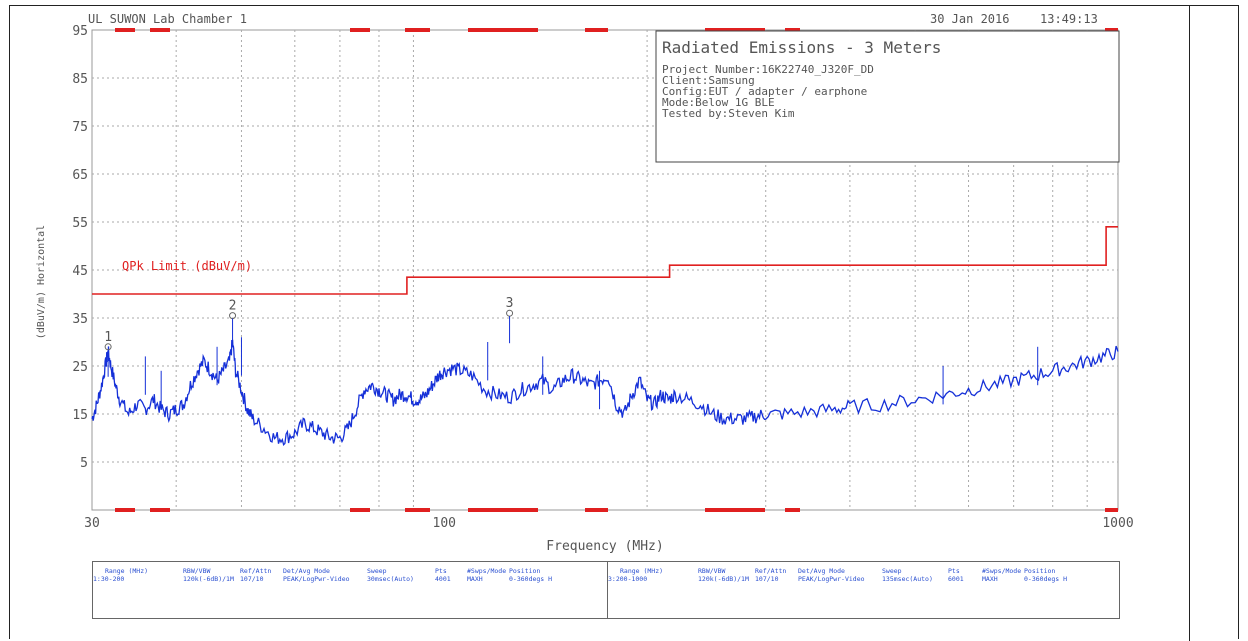 The width and height of the screenshot is (1248, 641). What do you see at coordinates (801, 47) in the screenshot?
I see `info-title: Radiated Emissions - 3 Meters` at bounding box center [801, 47].